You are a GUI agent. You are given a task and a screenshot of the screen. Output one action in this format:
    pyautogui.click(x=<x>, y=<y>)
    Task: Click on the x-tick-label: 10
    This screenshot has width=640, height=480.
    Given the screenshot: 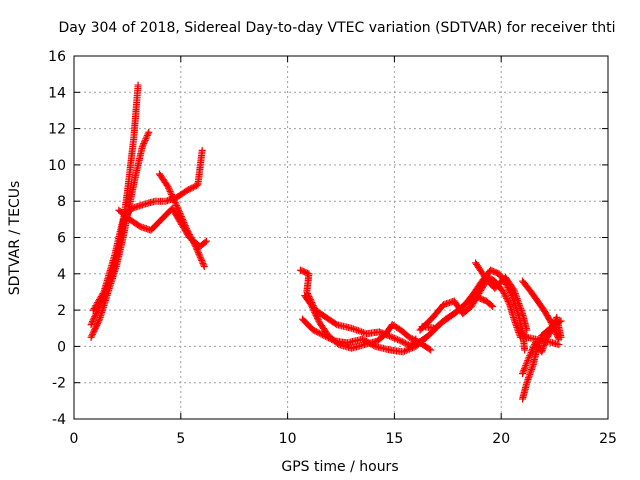 What is the action you would take?
    pyautogui.click(x=288, y=439)
    